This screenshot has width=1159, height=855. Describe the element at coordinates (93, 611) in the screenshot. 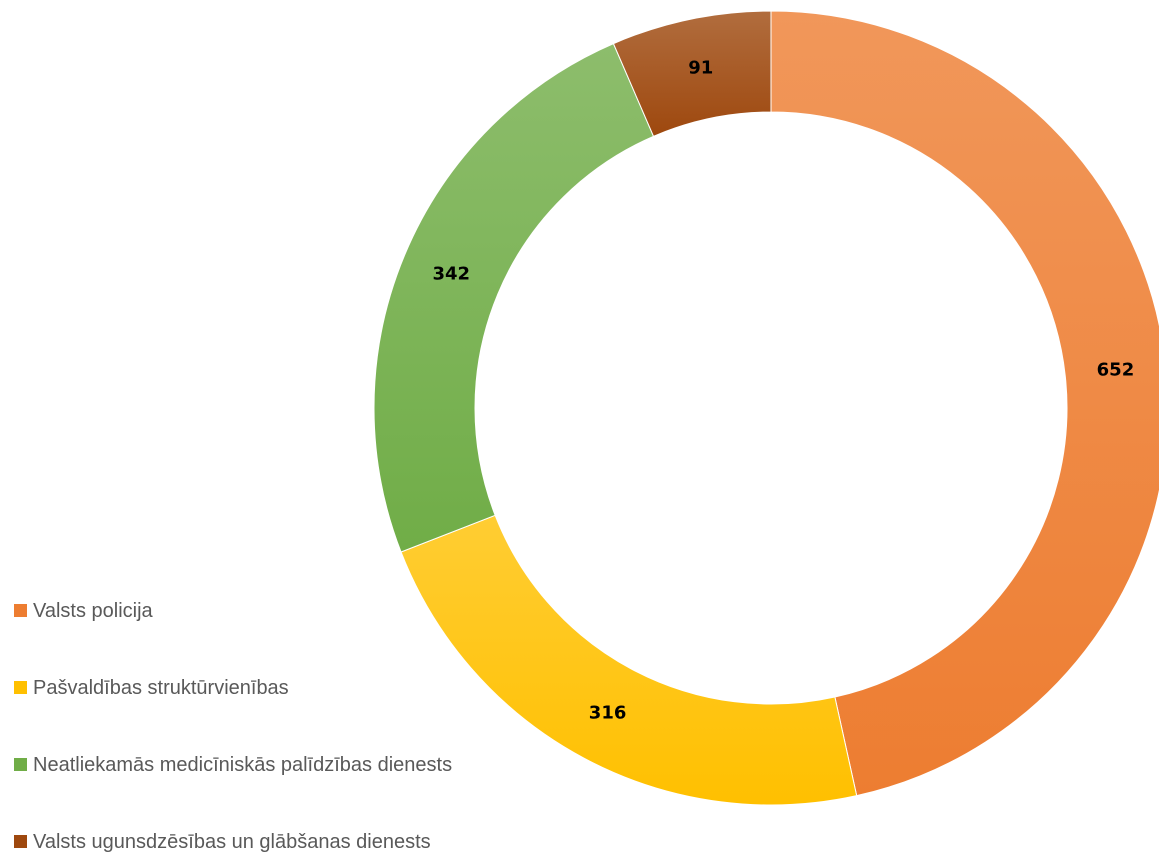

I see `legend-label: Valsts policija` at that location.